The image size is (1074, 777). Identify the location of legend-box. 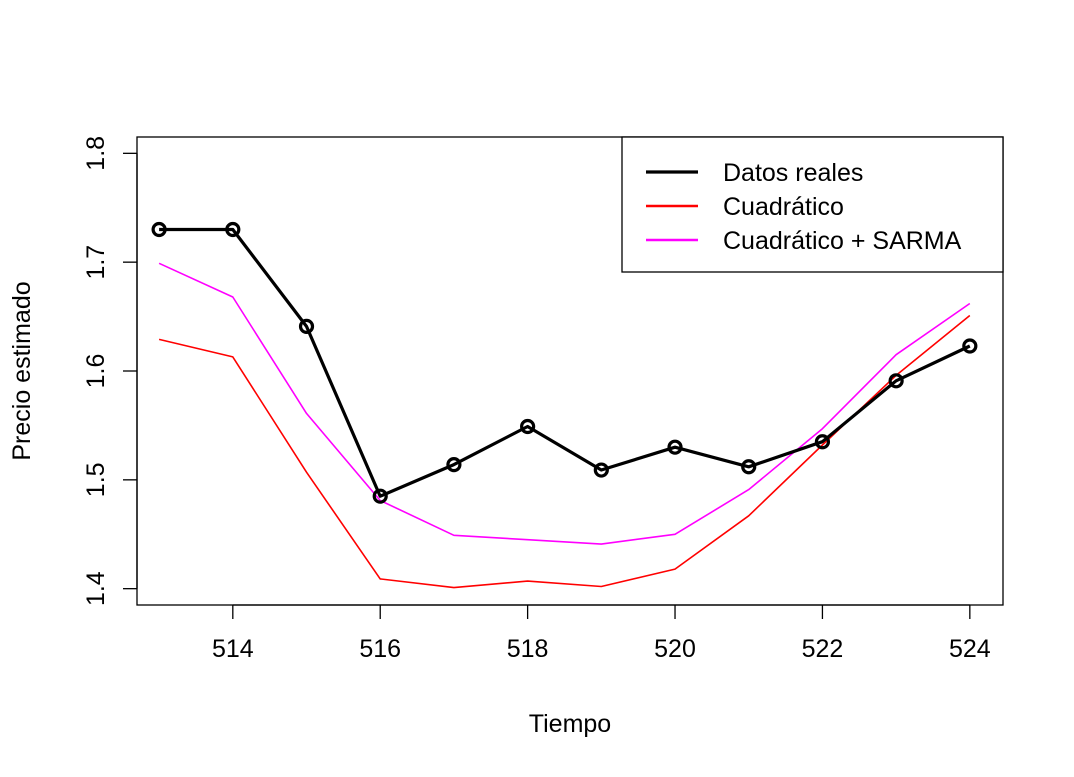
(812, 204).